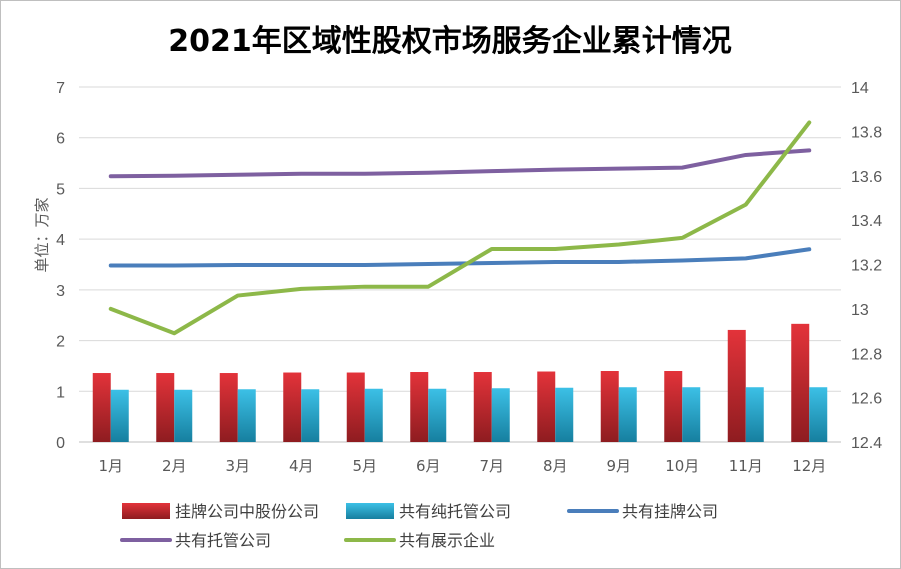 The height and width of the screenshot is (569, 901). Describe the element at coordinates (60, 291) in the screenshot. I see `left-tick-label: 3` at that location.